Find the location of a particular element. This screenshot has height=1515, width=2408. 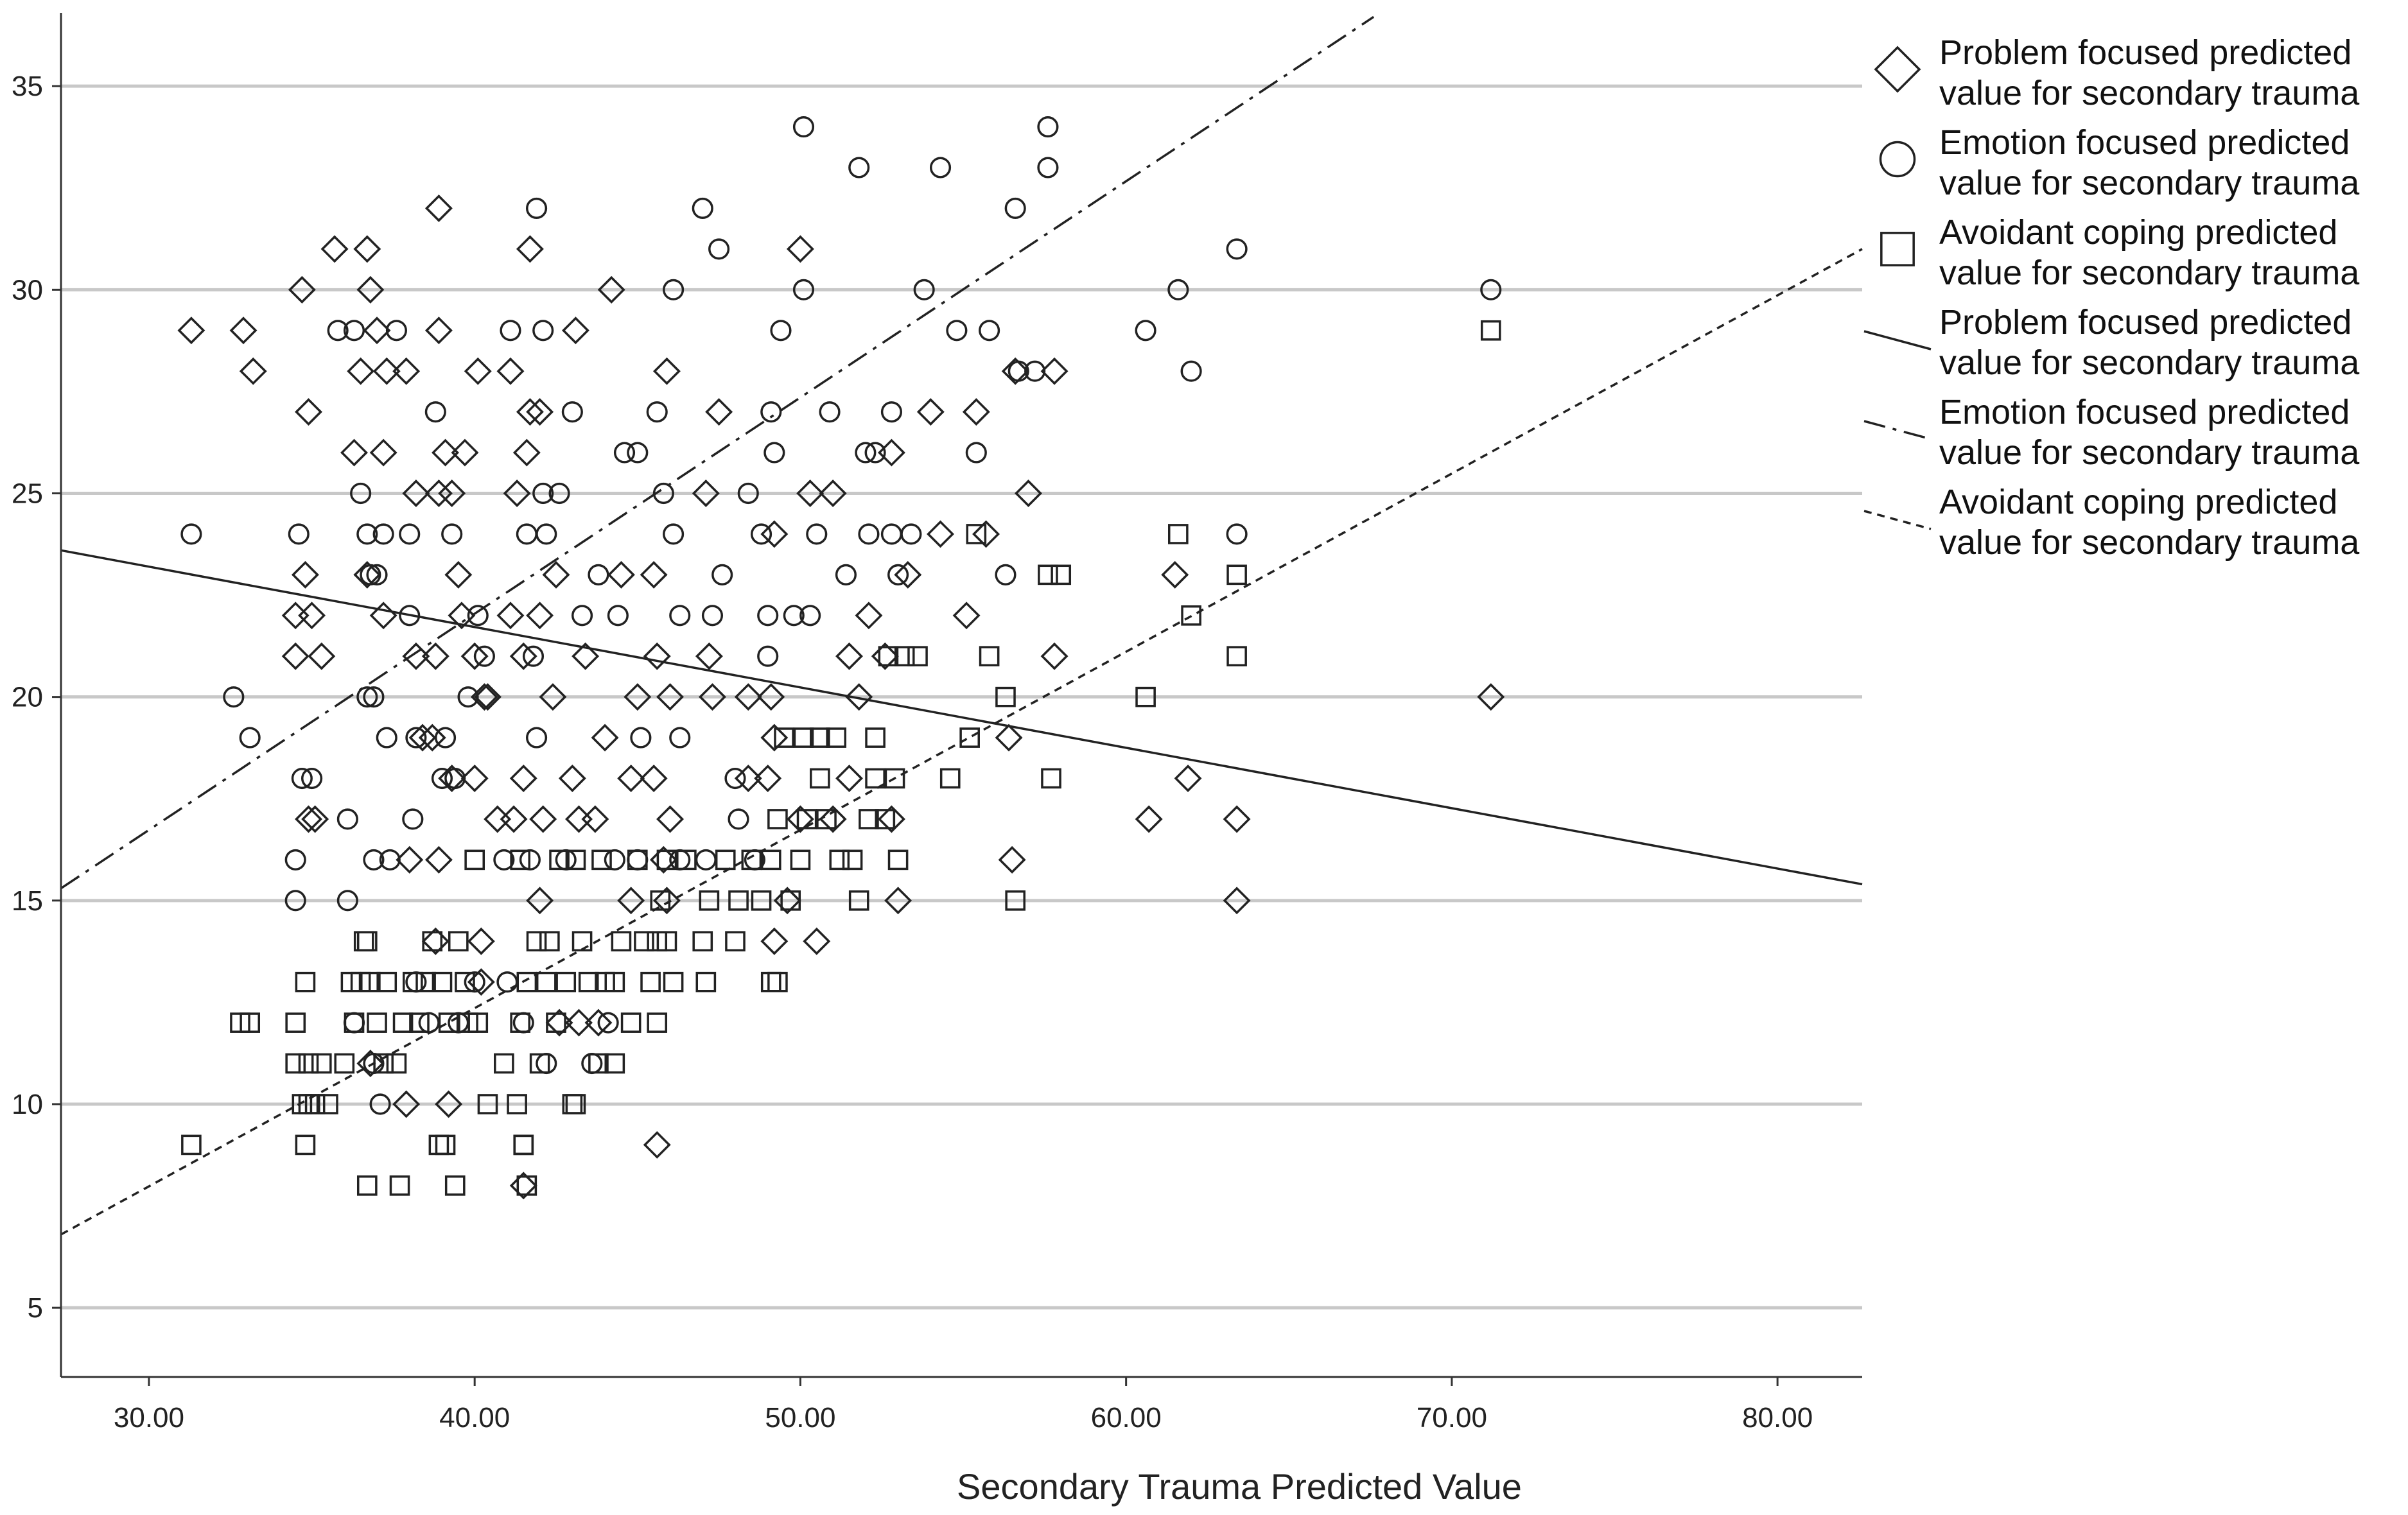

x-tick-label: 60.00 is located at coordinates (1126, 1417).